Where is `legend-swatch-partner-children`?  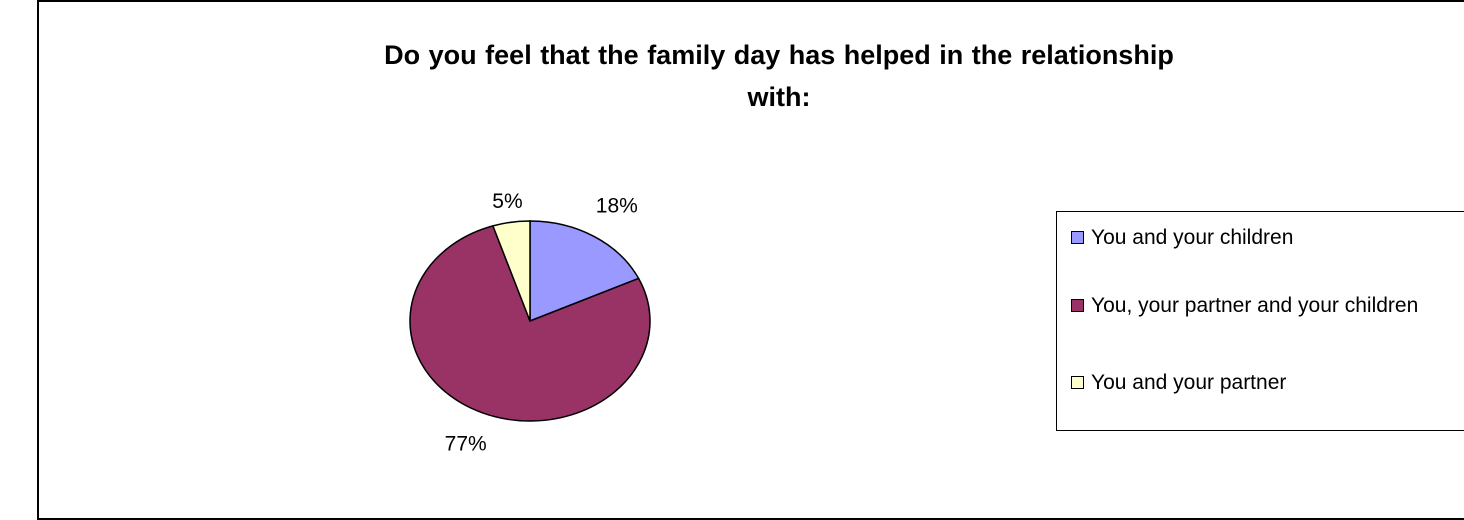
legend-swatch-partner-children is located at coordinates (1077, 305).